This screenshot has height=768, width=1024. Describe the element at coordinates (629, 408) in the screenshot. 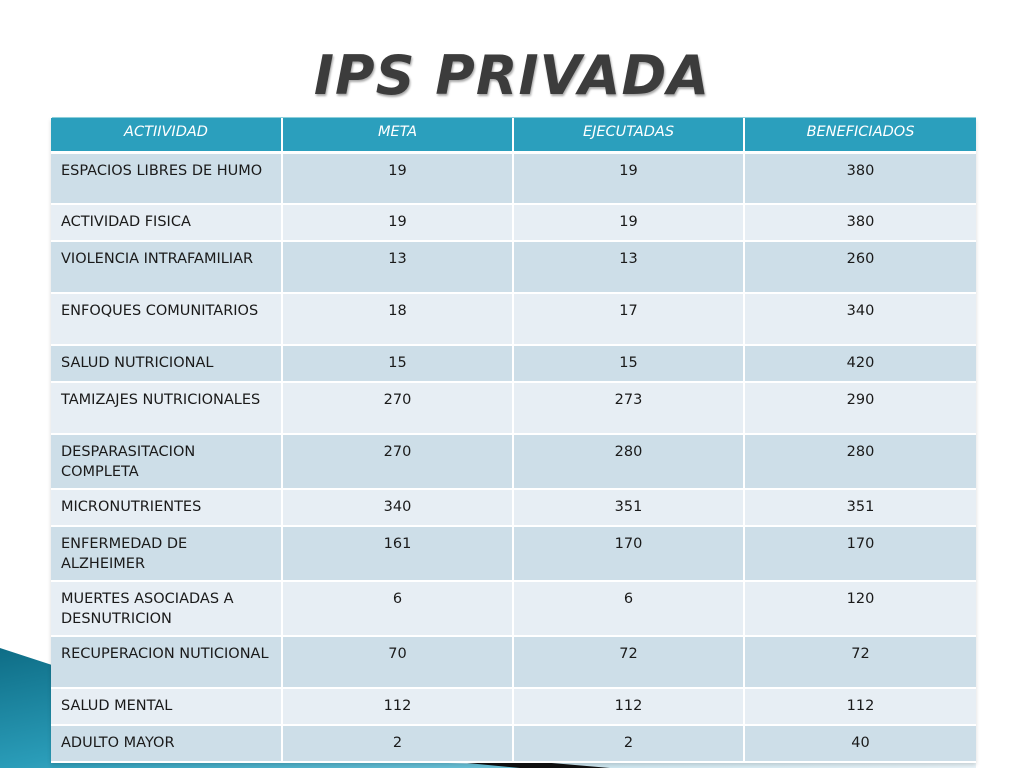

I see `cell-ejecutadas: 273` at that location.